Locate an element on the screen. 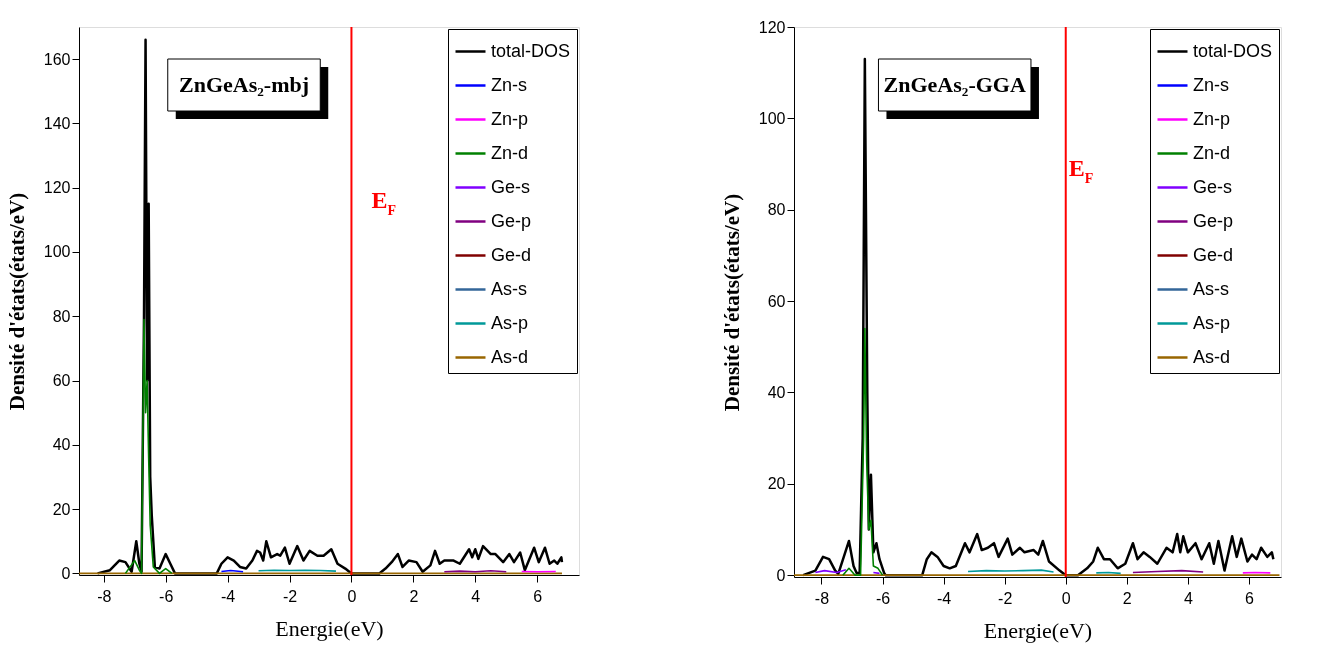  y-tick-label: 160 is located at coordinates (57, 59).